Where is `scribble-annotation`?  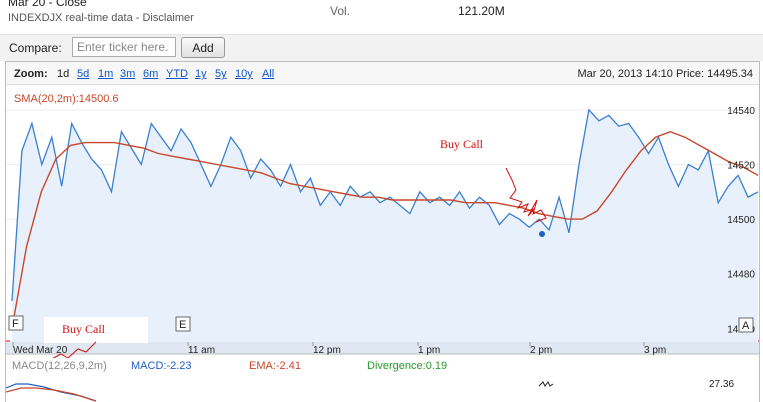 scribble-annotation is located at coordinates (526, 195).